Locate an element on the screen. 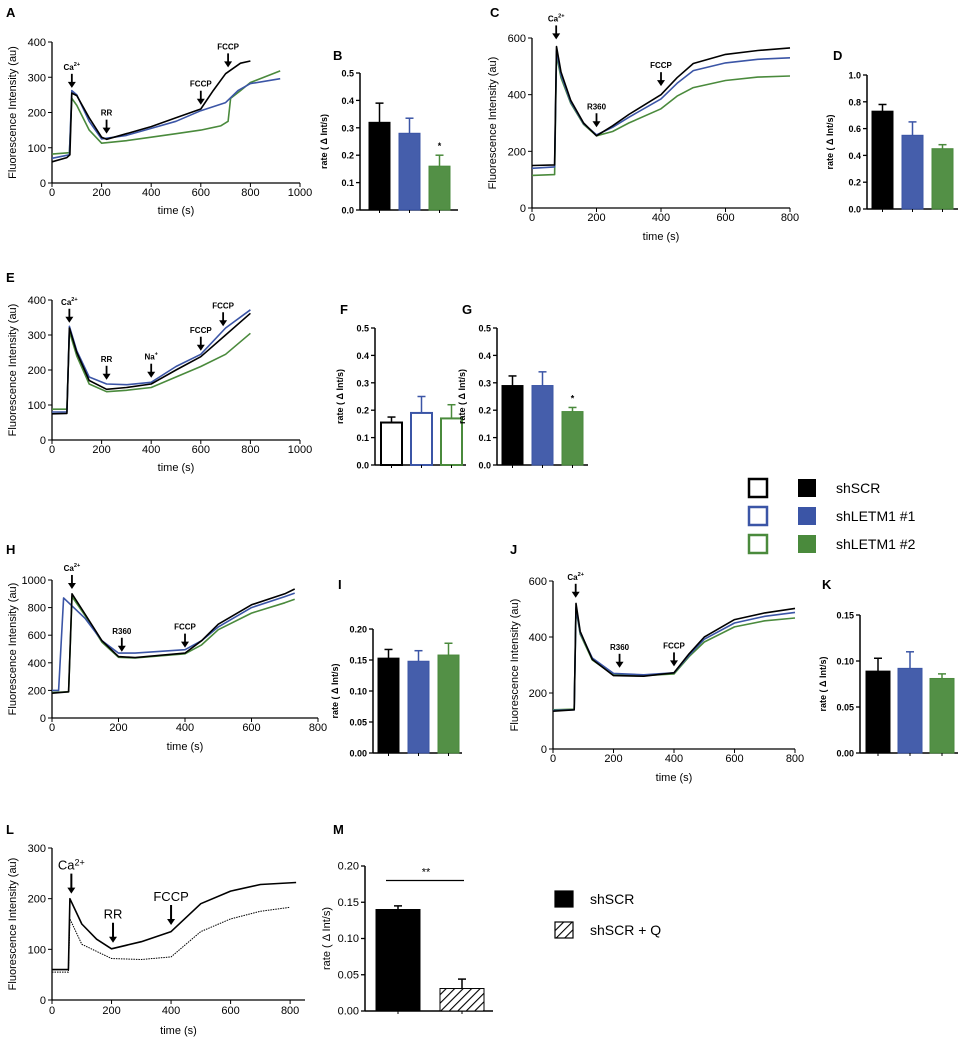 The image size is (962, 1059). panel-label: B is located at coordinates (337, 55).